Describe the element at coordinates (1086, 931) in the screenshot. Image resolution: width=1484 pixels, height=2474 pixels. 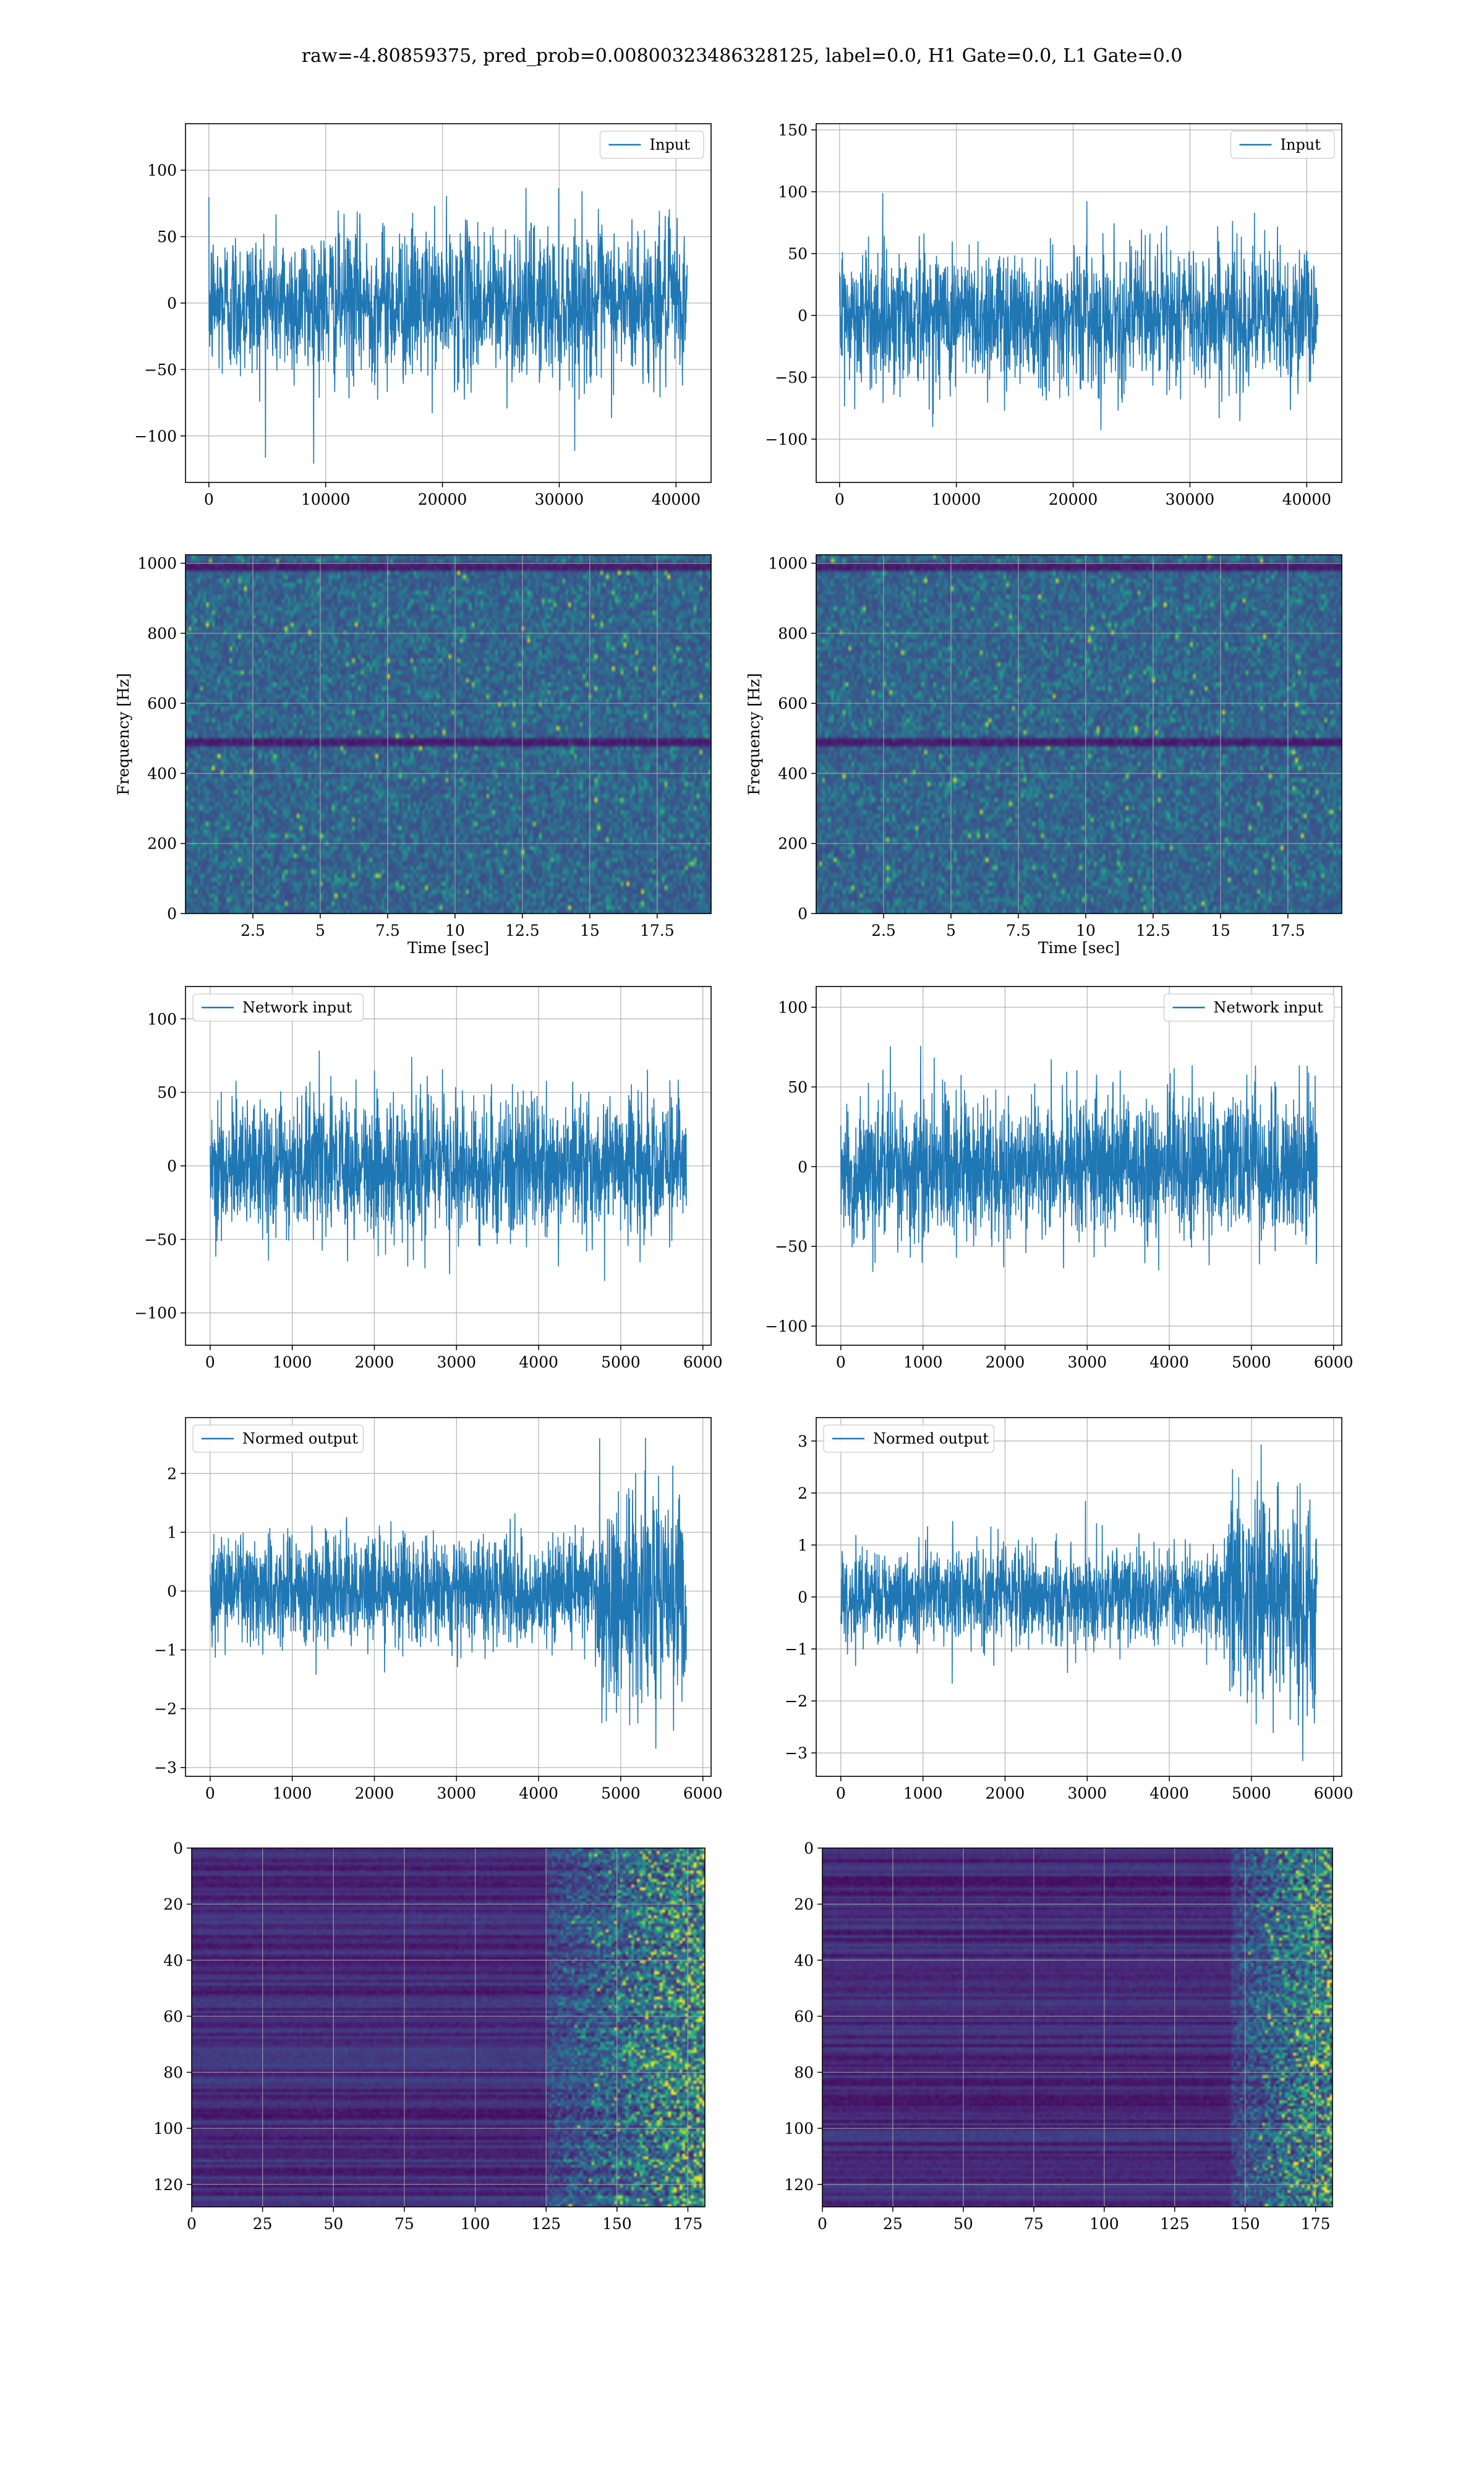
I see `x-tick-label: 10` at that location.